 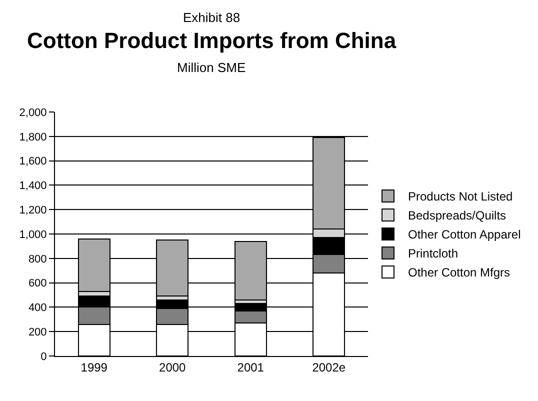 What do you see at coordinates (464, 235) in the screenshot?
I see `legend-label: Other Cotton Apparel` at bounding box center [464, 235].